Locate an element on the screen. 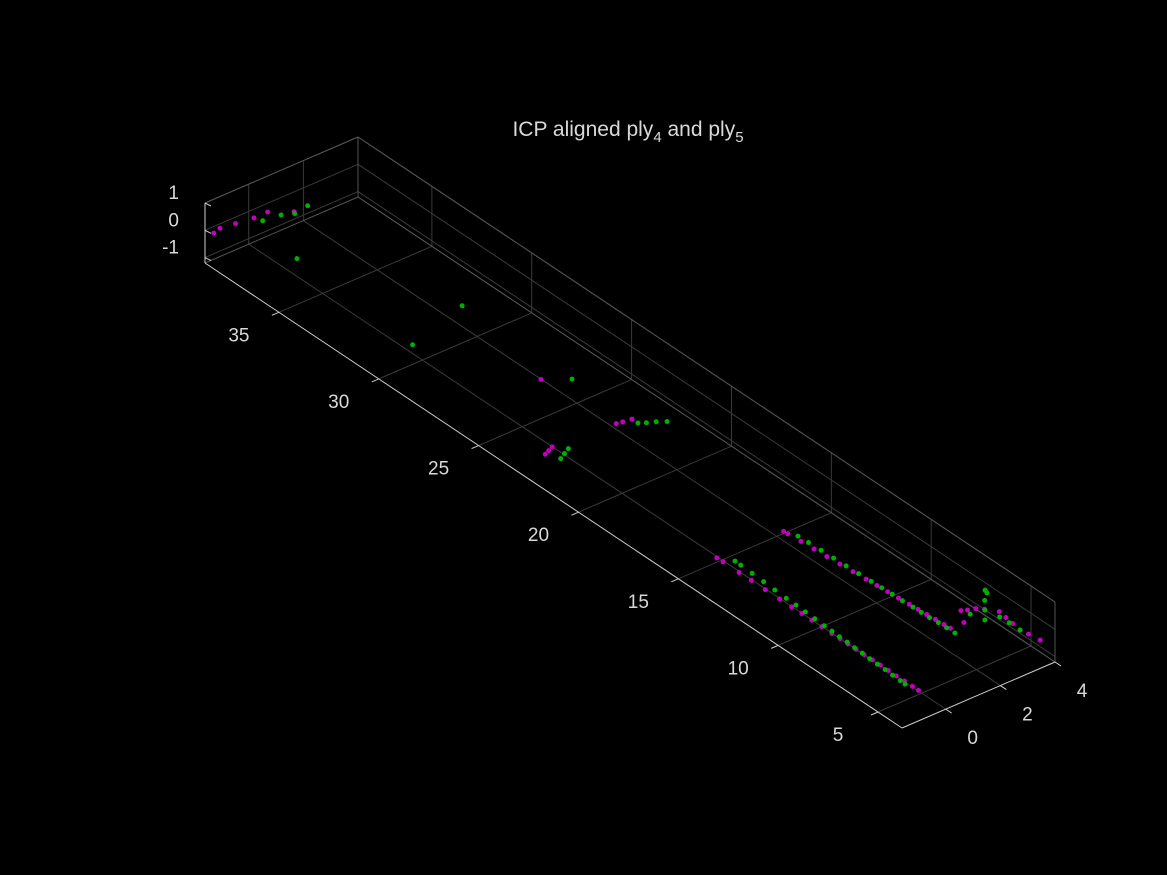 The width and height of the screenshot is (1167, 875). x-axis-line is located at coordinates (978, 695).